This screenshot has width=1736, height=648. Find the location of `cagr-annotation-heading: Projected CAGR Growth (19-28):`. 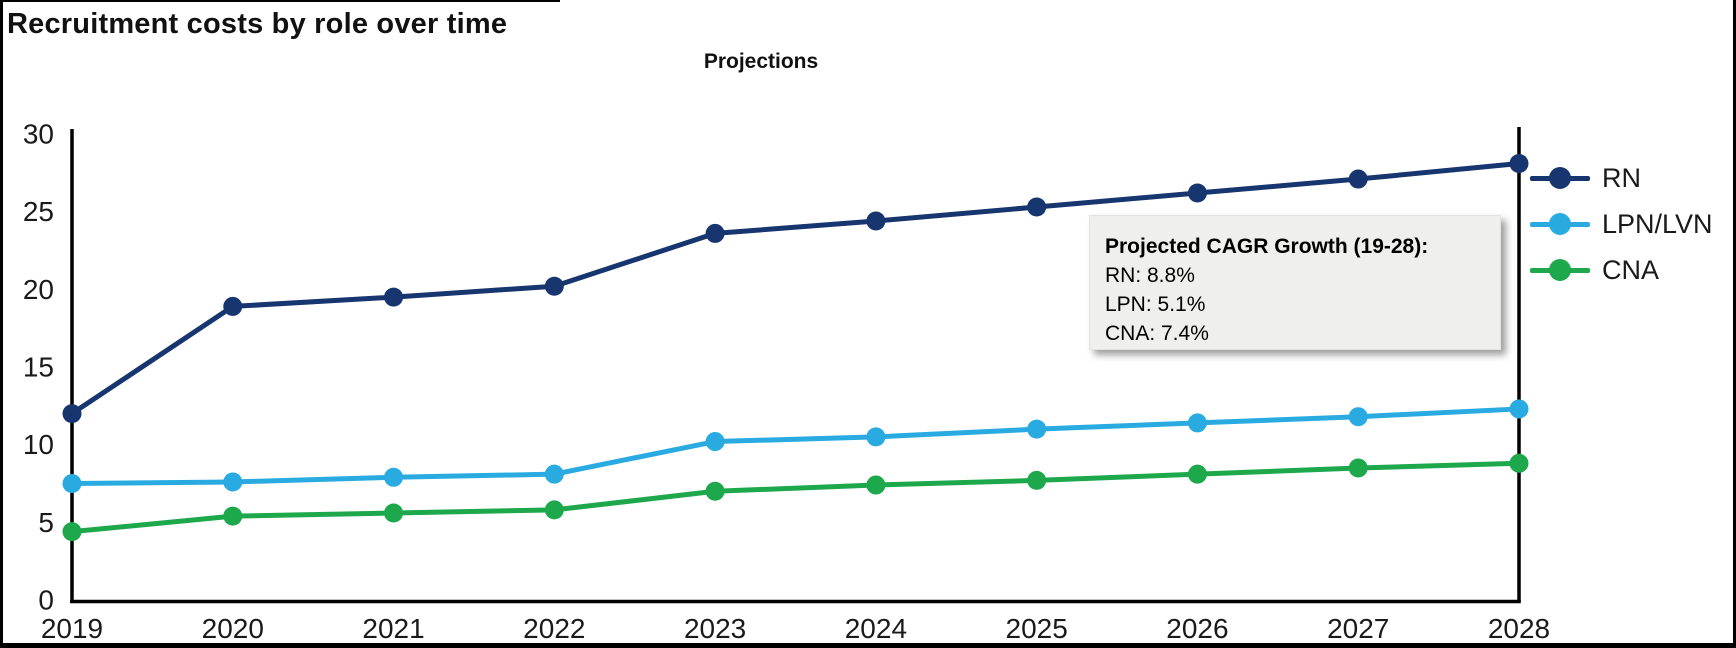

cagr-annotation-heading: Projected CAGR Growth (19-28): is located at coordinates (1267, 246).